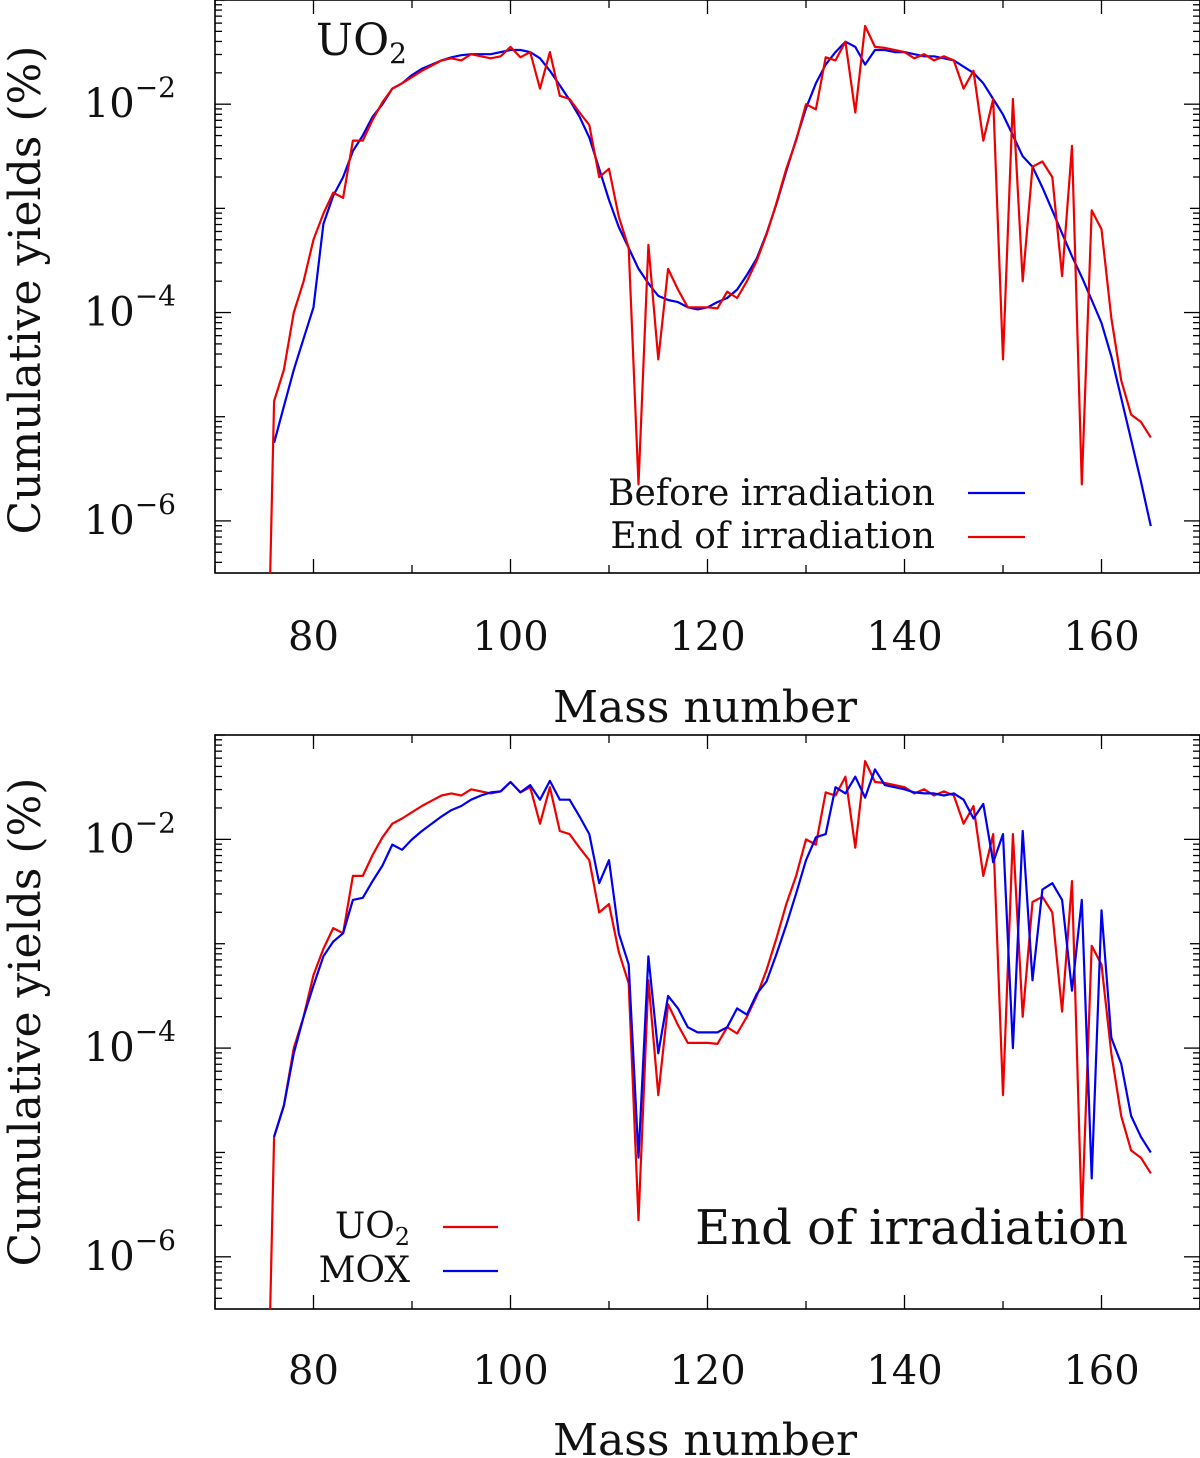  I want to click on legend-entry-mox: MOX, so click(365, 1270).